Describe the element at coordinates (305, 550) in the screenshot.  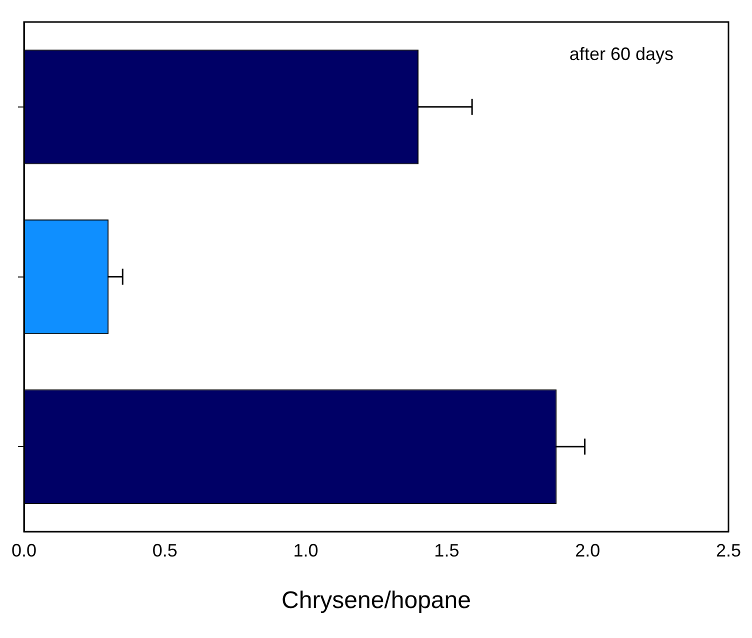
I see `x-tick-label: 1.0` at that location.